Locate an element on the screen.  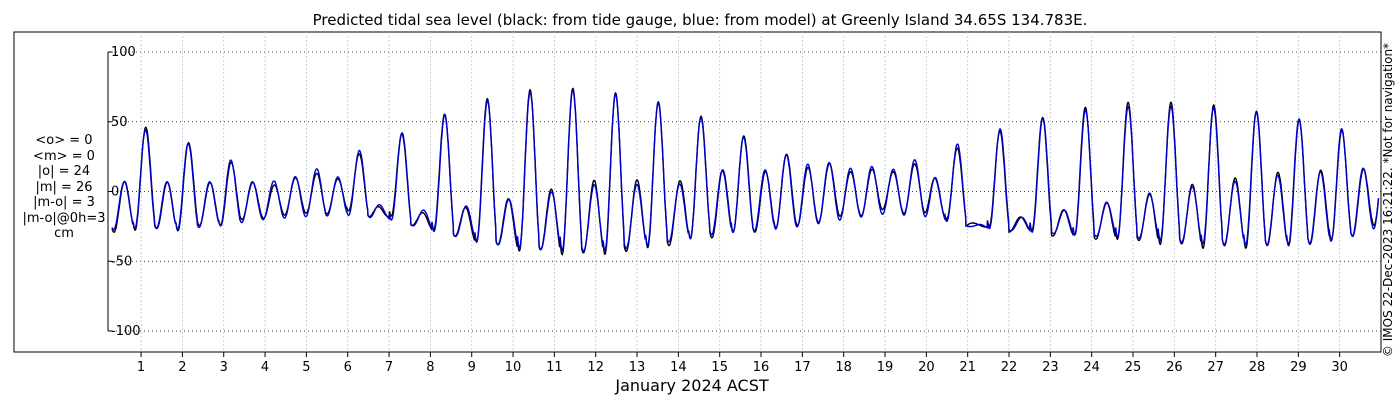
stat-unit: cm is located at coordinates (64, 233).